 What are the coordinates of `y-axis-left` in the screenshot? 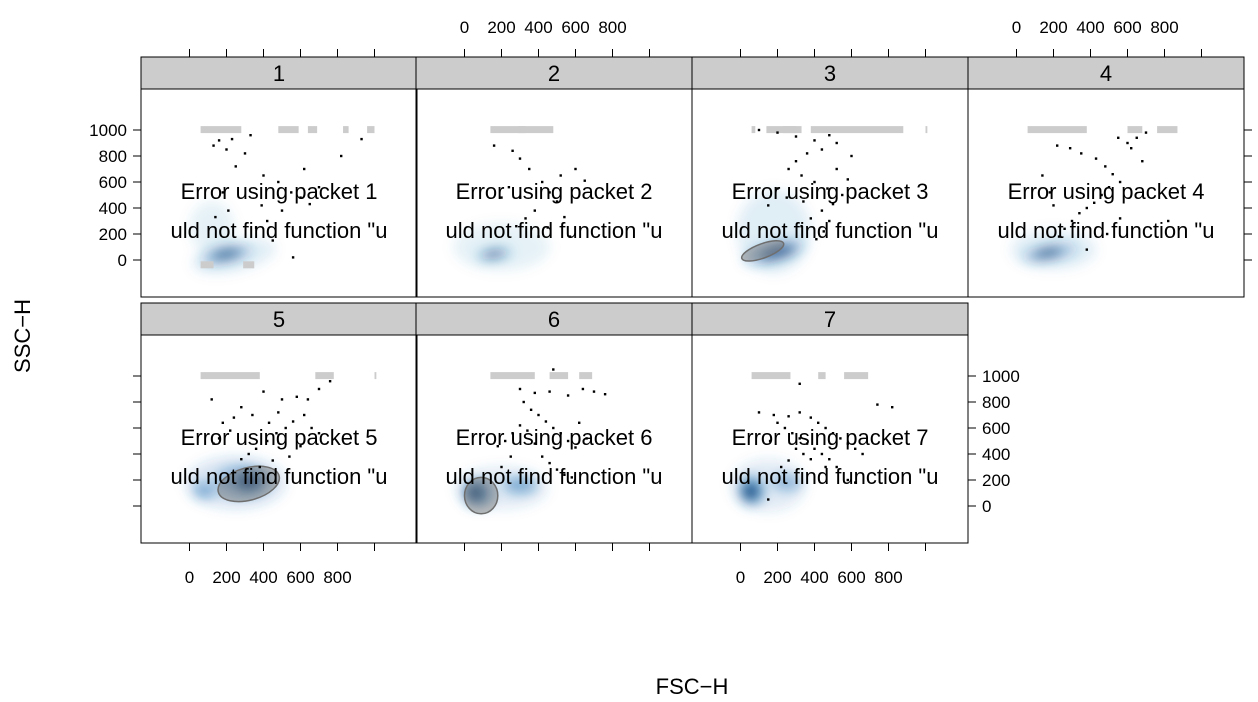 It's located at (137, 441).